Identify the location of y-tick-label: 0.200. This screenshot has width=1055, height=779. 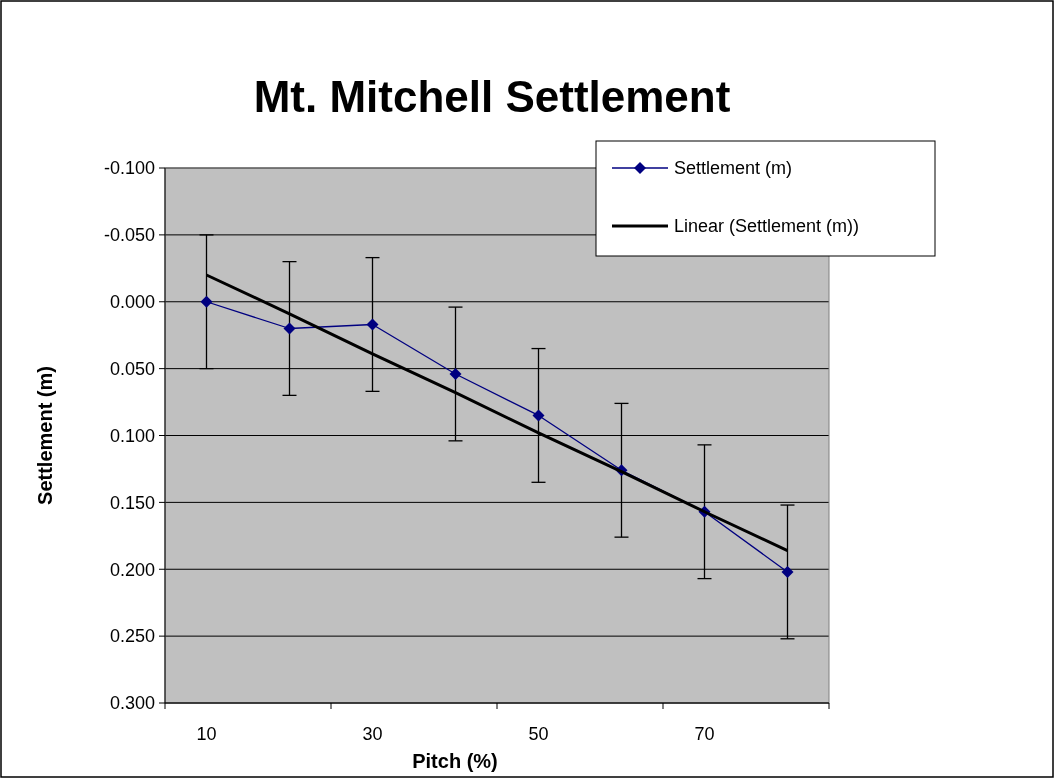
(132, 569).